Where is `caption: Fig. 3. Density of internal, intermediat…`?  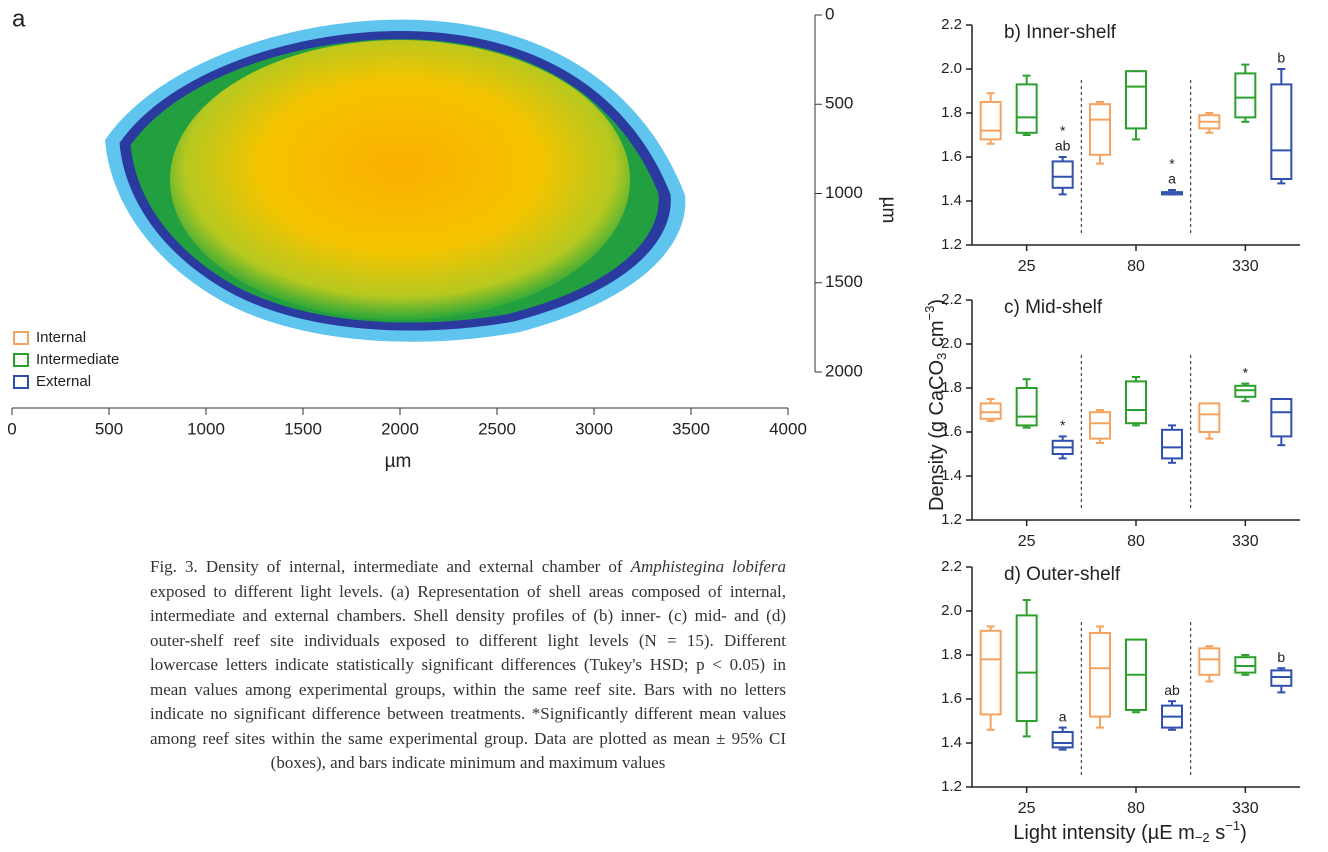
caption: Fig. 3. Density of internal, intermediat… is located at coordinates (468, 665).